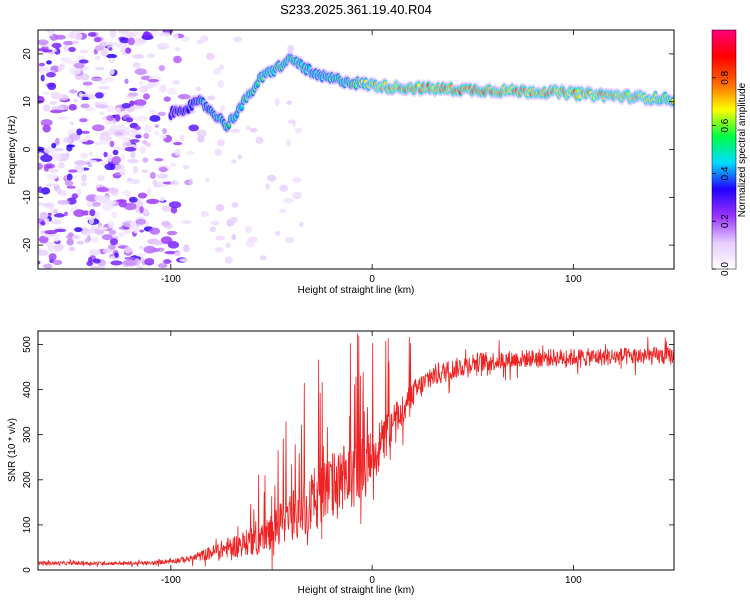 Image resolution: width=750 pixels, height=600 pixels. I want to click on colorbar, so click(724, 149).